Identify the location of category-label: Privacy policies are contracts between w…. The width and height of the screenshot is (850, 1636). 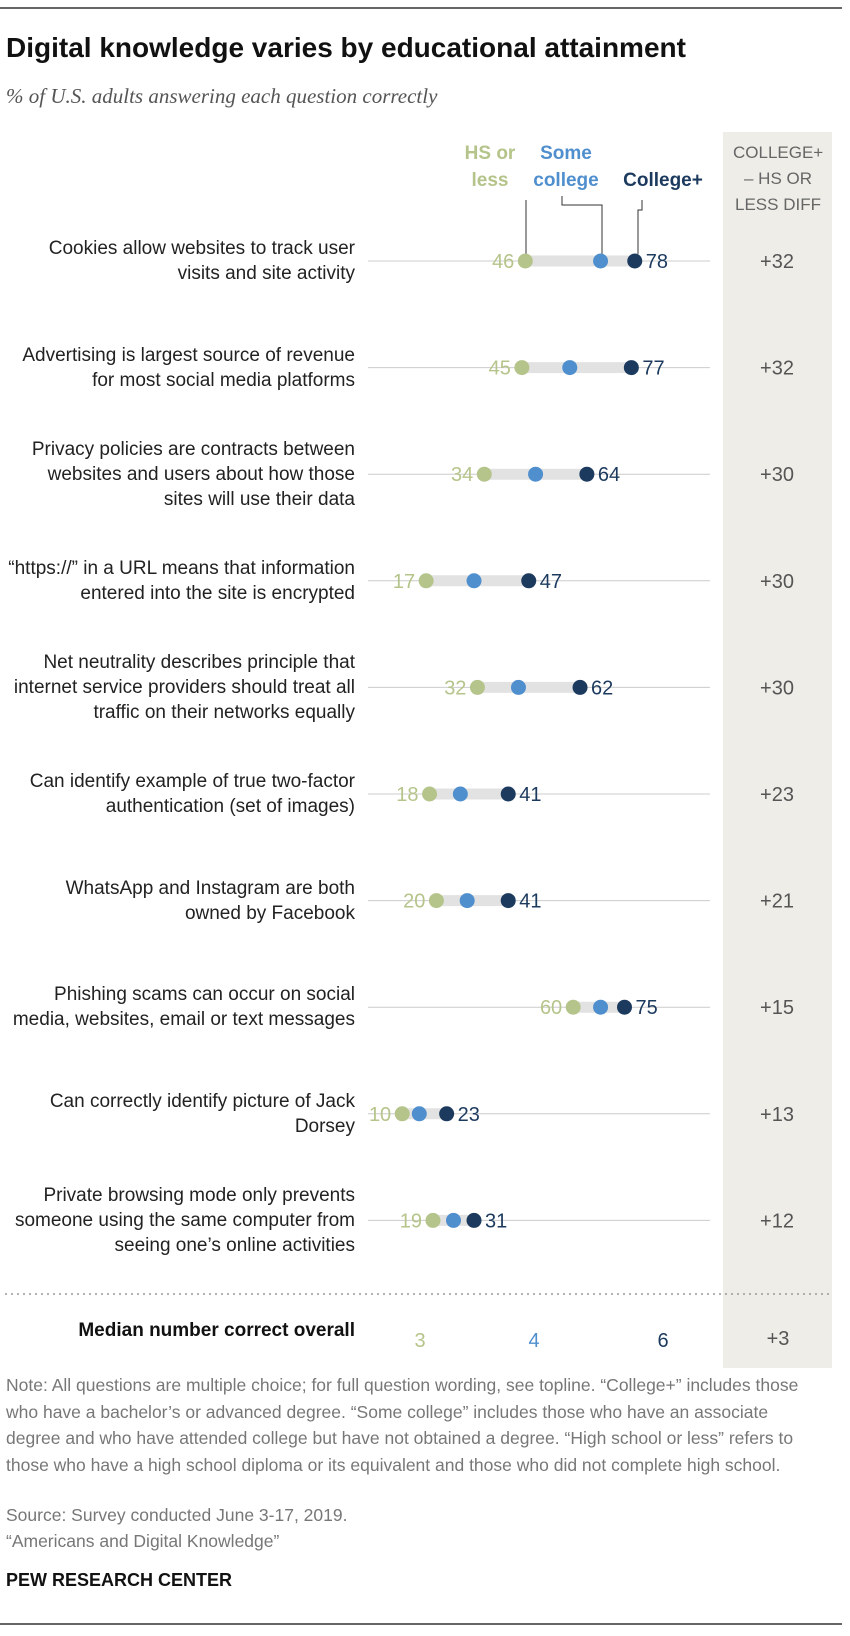
(193, 474).